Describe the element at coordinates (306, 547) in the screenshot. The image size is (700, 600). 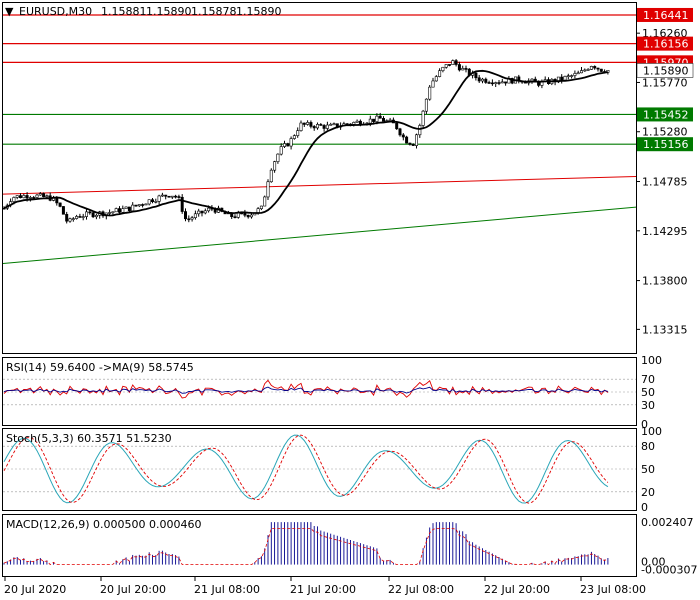
I see `macd-signal-line` at that location.